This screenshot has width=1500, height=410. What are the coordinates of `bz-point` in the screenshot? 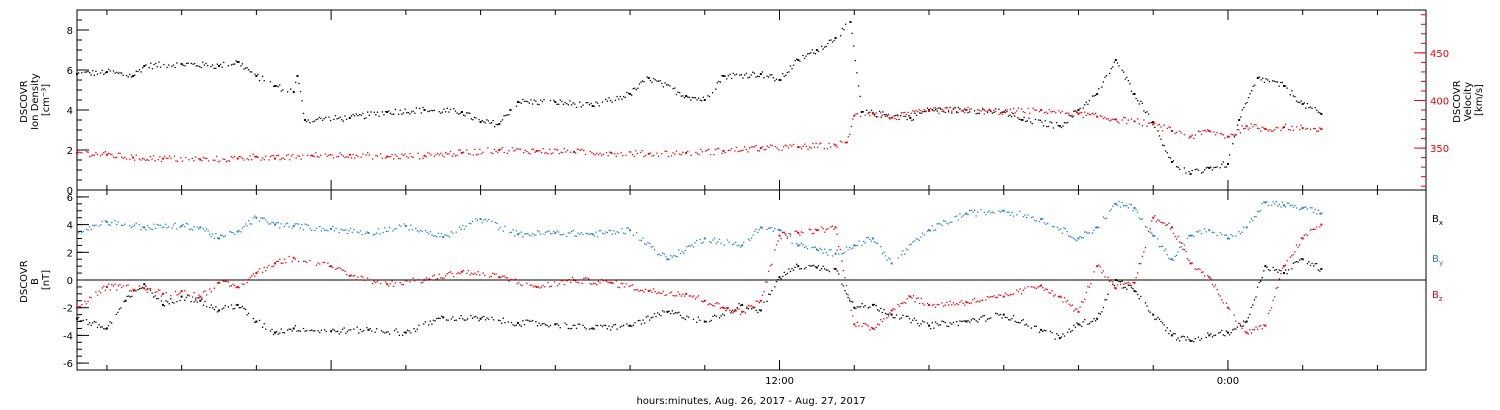 It's located at (854, 324).